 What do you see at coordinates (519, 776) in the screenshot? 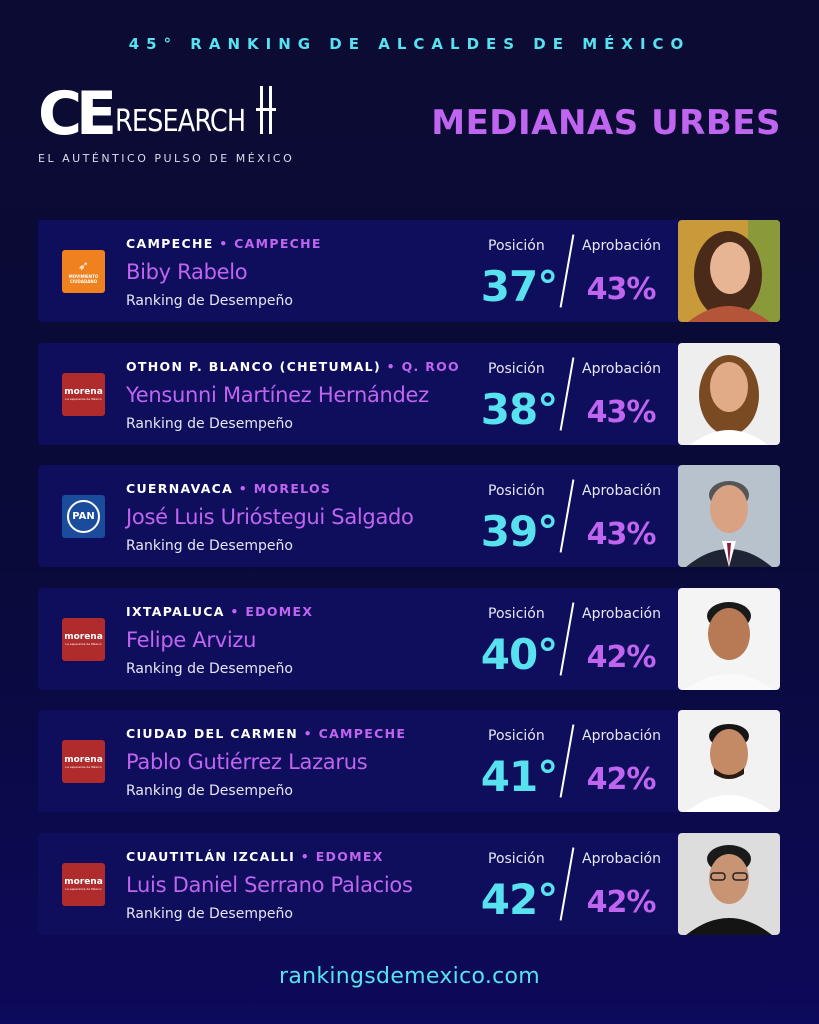
I see `position-value: 41°` at bounding box center [519, 776].